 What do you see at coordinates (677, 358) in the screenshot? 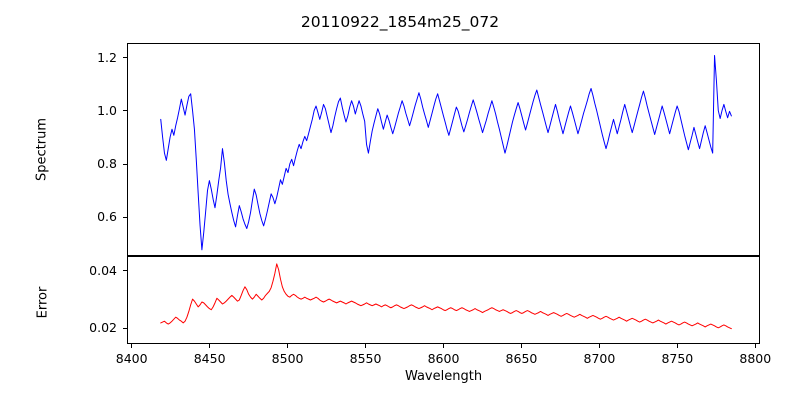
I see `x-tick-label: 8750` at bounding box center [677, 358].